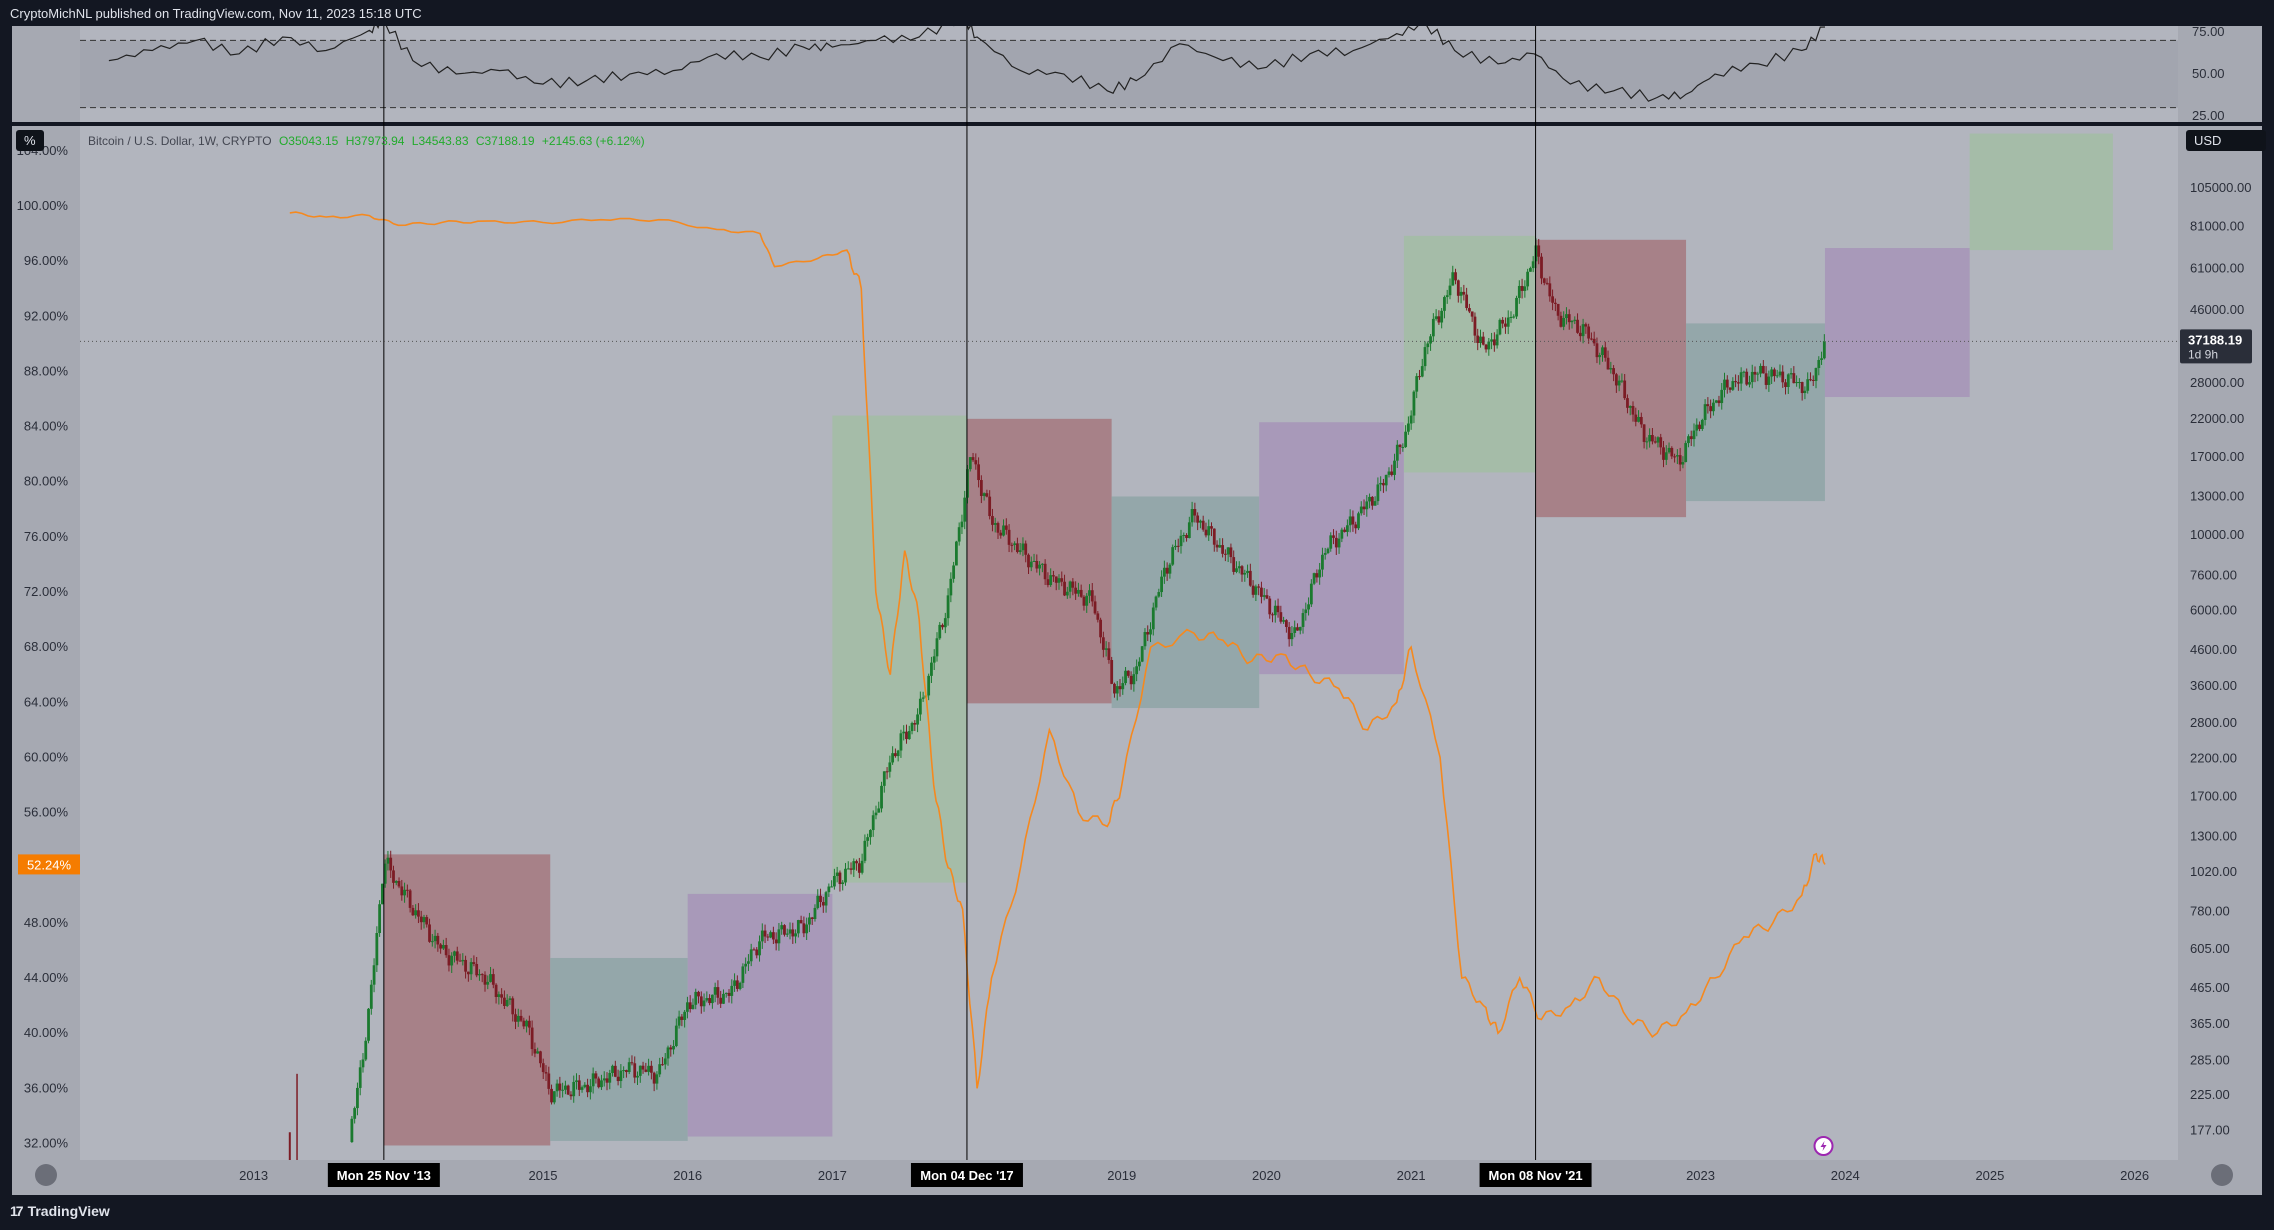 Image resolution: width=2274 pixels, height=1230 pixels. What do you see at coordinates (2217, 456) in the screenshot?
I see `price-tick-label: 17000.00` at bounding box center [2217, 456].